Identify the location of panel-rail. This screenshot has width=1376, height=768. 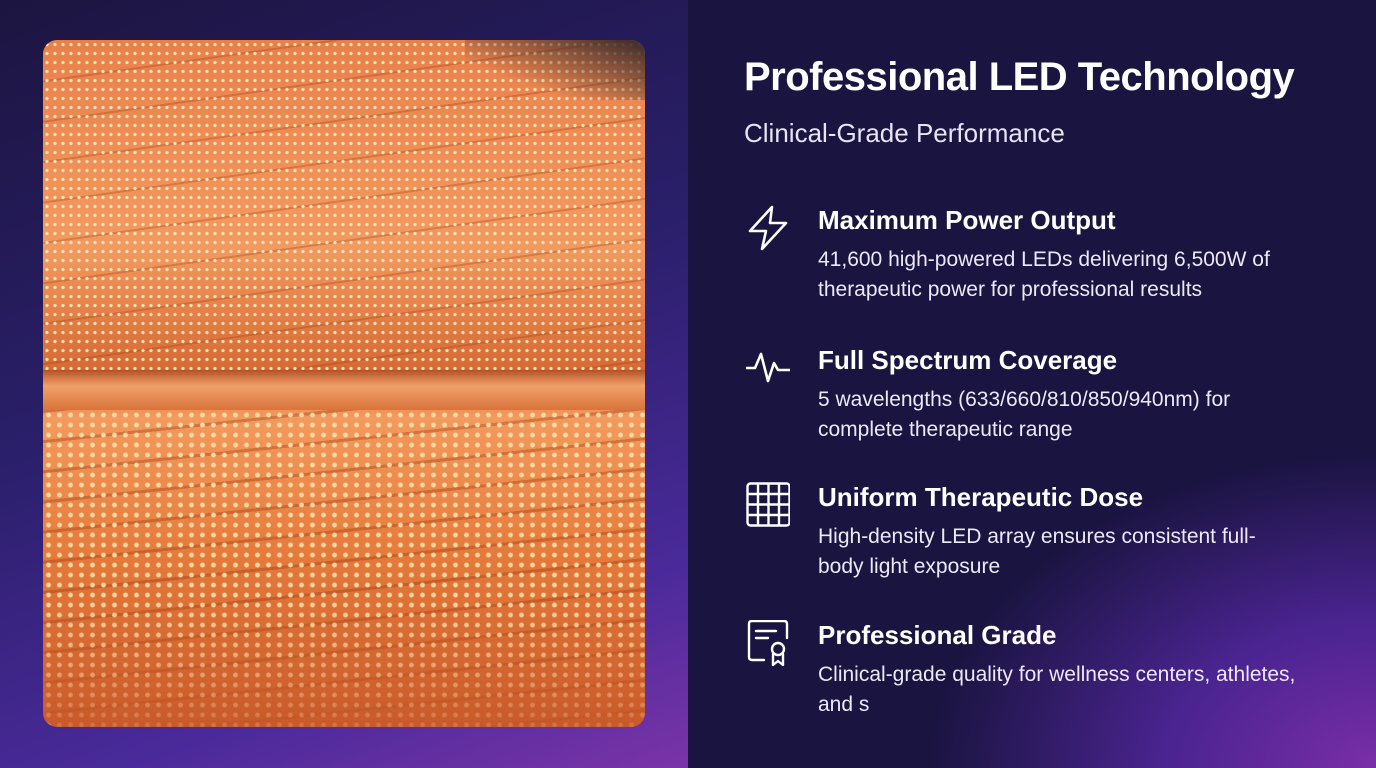
(344, 390).